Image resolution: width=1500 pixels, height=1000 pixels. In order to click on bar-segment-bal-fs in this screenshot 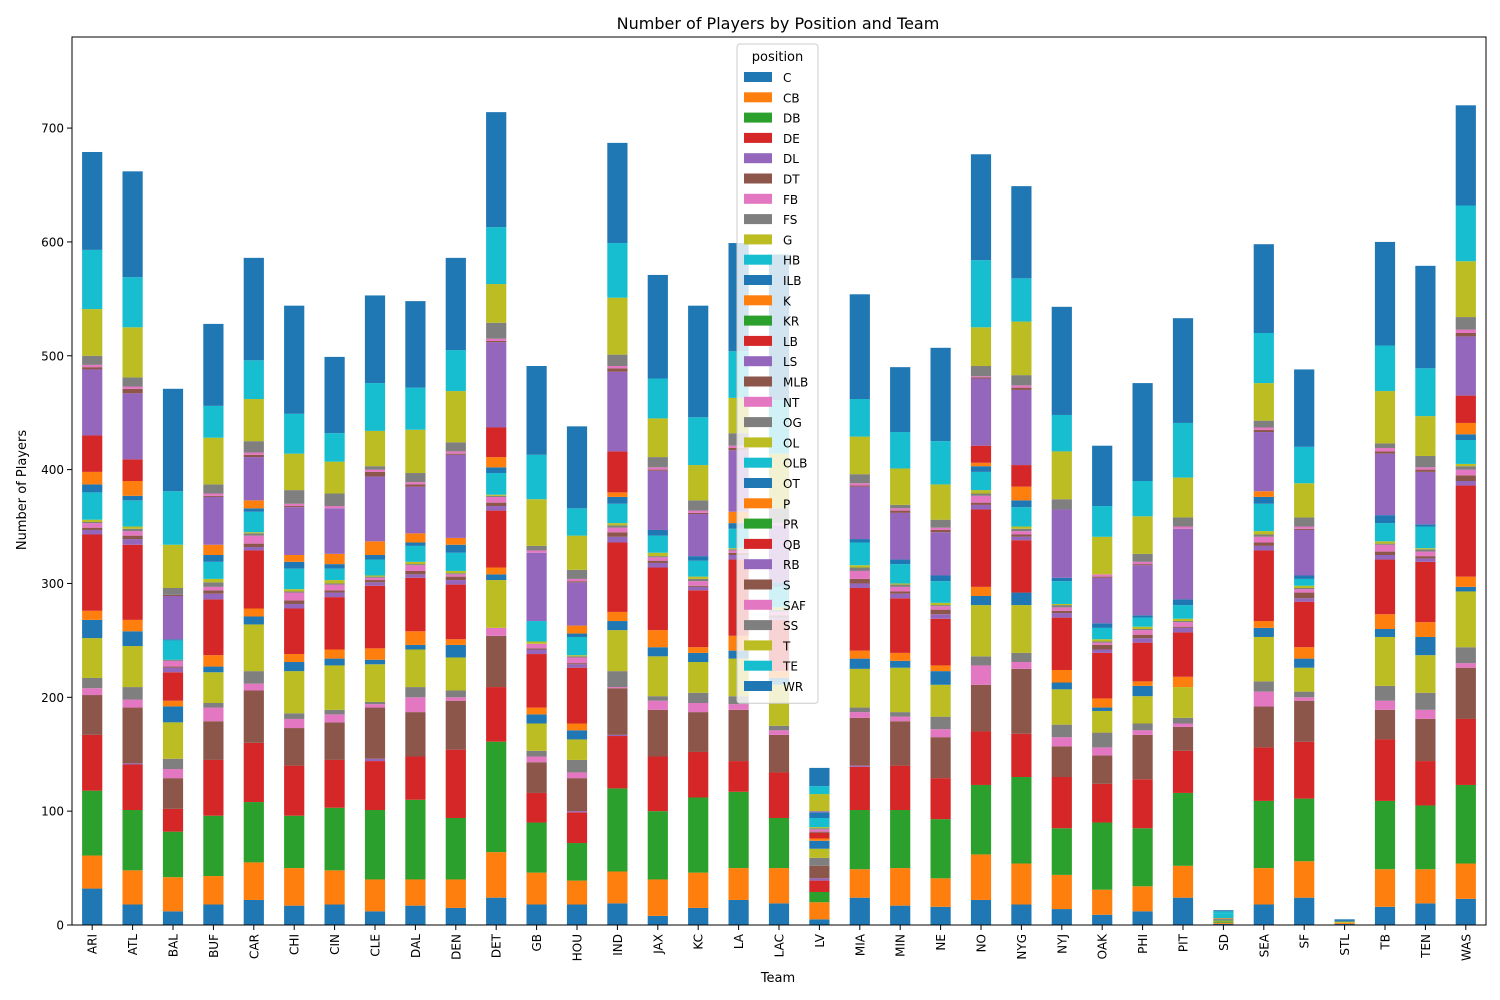, I will do `click(173, 764)`.